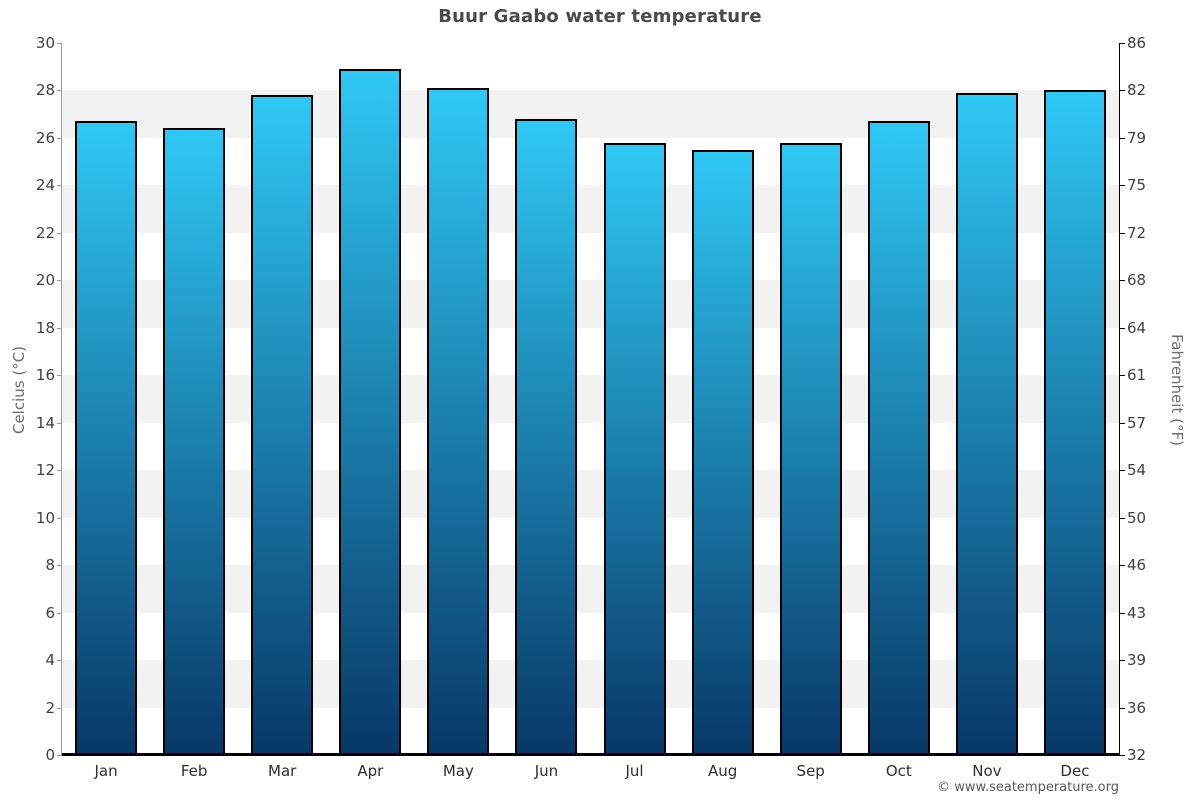 The width and height of the screenshot is (1200, 800). What do you see at coordinates (370, 771) in the screenshot?
I see `x-label-apr: Apr` at bounding box center [370, 771].